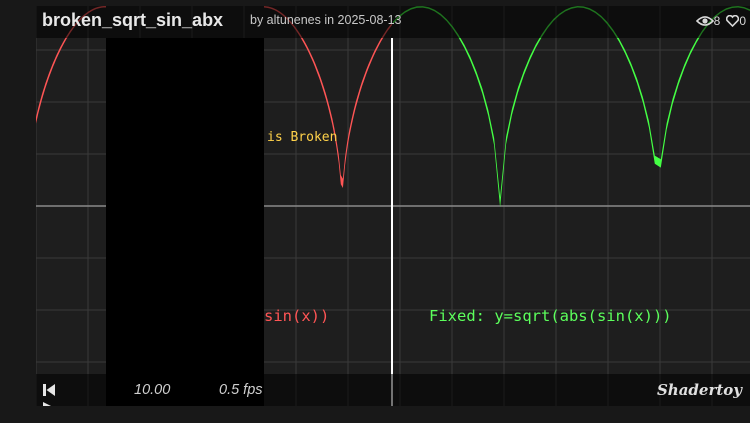 This screenshot has height=423, width=750. What do you see at coordinates (241, 390) in the screenshot?
I see `fps-readout: 0.5 fps` at bounding box center [241, 390].